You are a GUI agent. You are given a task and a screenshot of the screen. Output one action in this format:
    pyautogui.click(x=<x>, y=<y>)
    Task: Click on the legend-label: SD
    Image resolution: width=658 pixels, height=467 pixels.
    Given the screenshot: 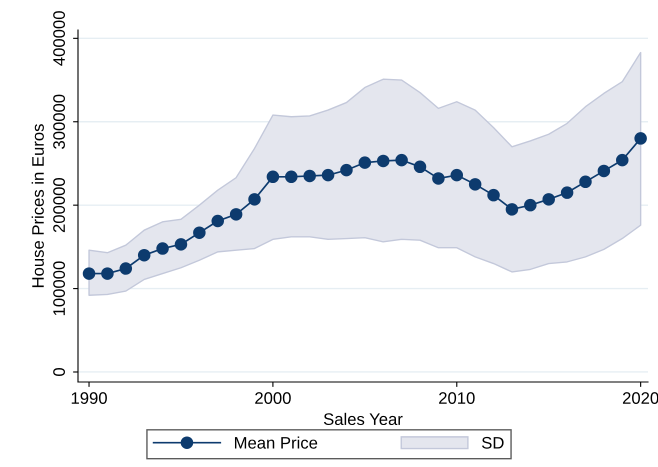 What is the action you would take?
    pyautogui.click(x=493, y=442)
    